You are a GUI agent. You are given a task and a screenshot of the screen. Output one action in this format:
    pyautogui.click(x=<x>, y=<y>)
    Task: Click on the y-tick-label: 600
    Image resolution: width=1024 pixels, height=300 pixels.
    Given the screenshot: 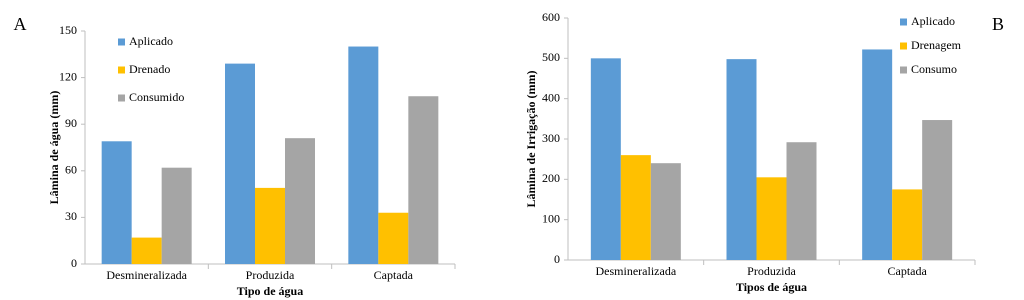 What is the action you would take?
    pyautogui.click(x=551, y=17)
    